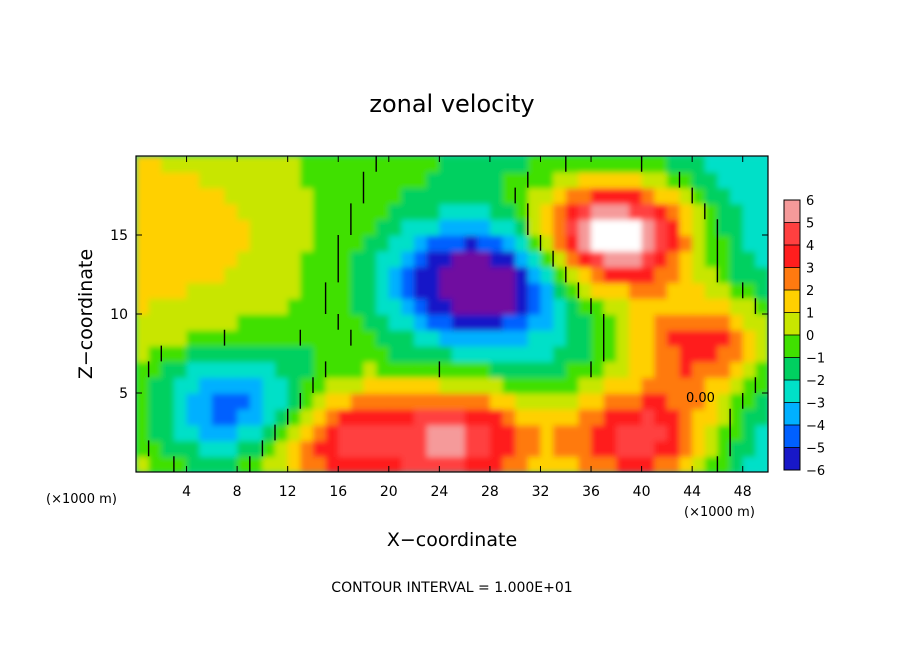 The height and width of the screenshot is (654, 904). Describe the element at coordinates (439, 492) in the screenshot. I see `x-tick-label: 24` at that location.